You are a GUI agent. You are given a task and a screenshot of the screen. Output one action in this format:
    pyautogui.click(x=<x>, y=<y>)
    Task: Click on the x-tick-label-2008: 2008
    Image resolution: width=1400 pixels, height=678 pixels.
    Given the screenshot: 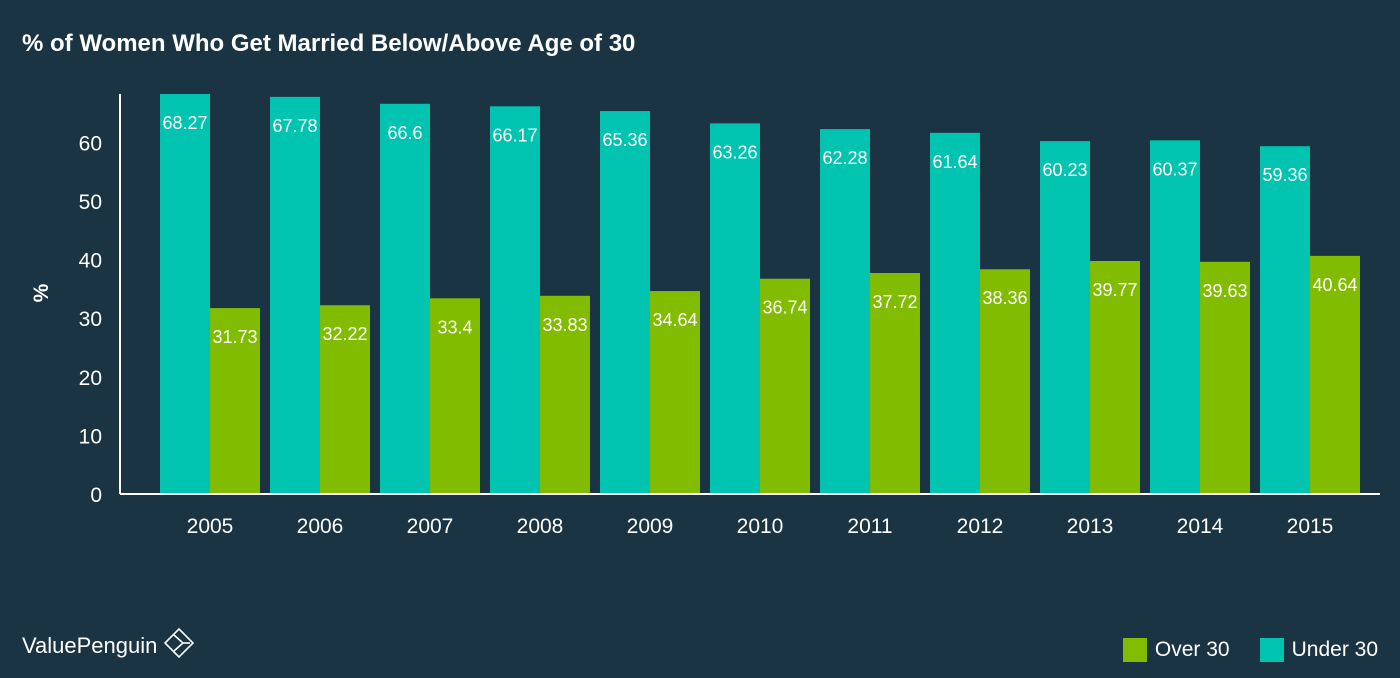 What is the action you would take?
    pyautogui.click(x=540, y=526)
    